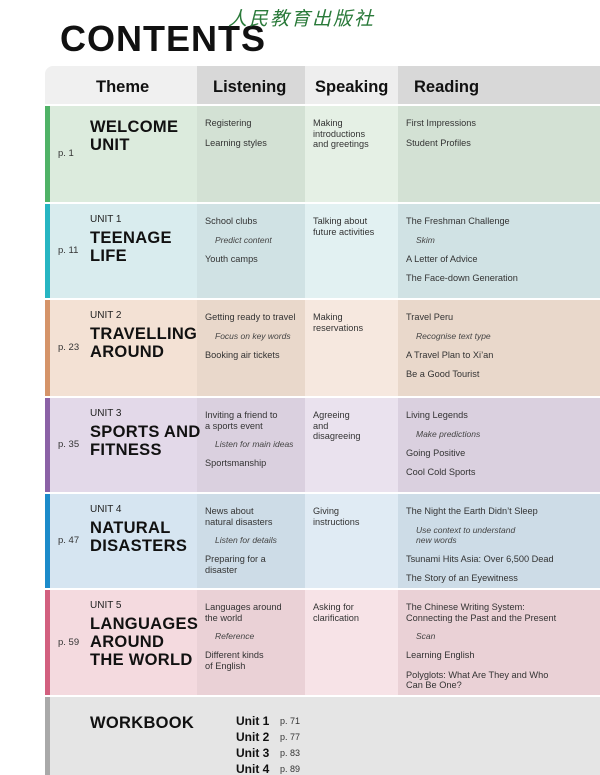 Image resolution: width=600 pixels, height=775 pixels. Describe the element at coordinates (139, 546) in the screenshot. I see `unit-title: DISASTERS` at that location.